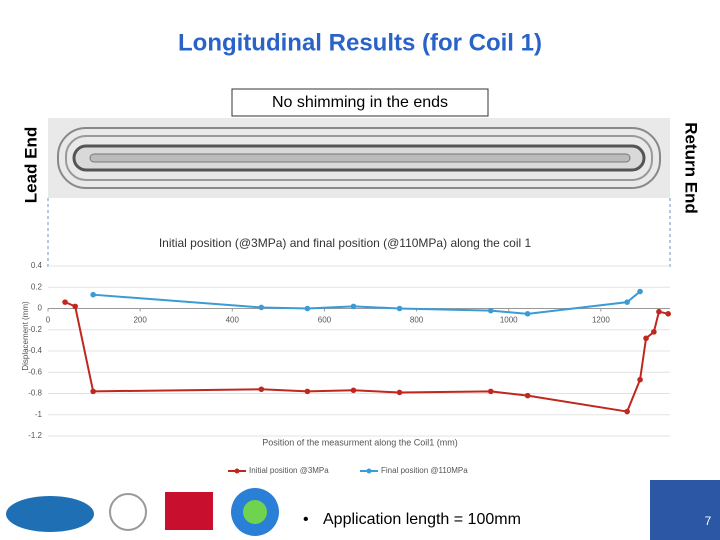 The image size is (720, 540). I want to click on lead-end-label: Lead End, so click(30, 165).